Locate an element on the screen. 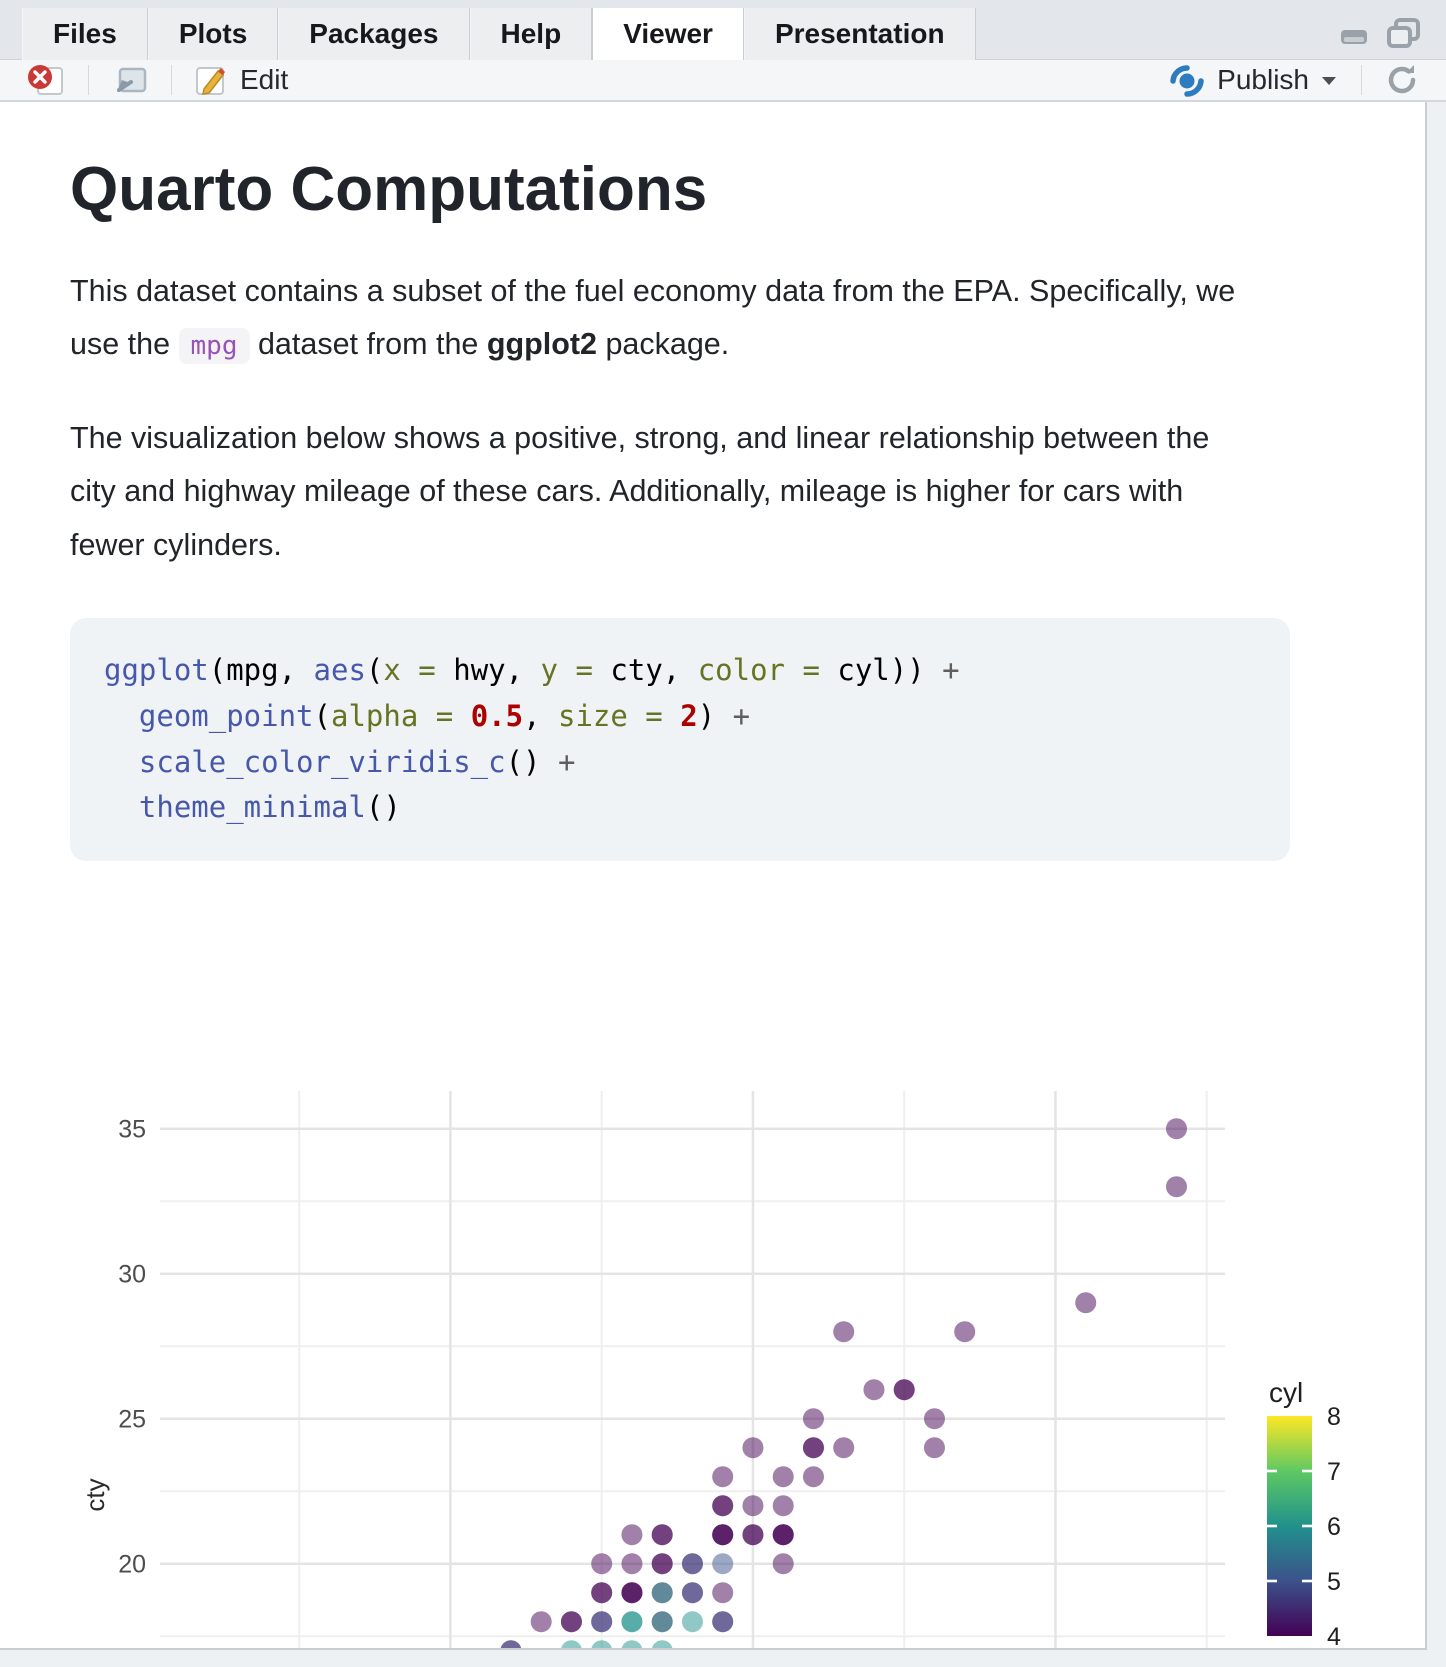 The image size is (1446, 1667). legend-tick-label: 5 is located at coordinates (1334, 1582).